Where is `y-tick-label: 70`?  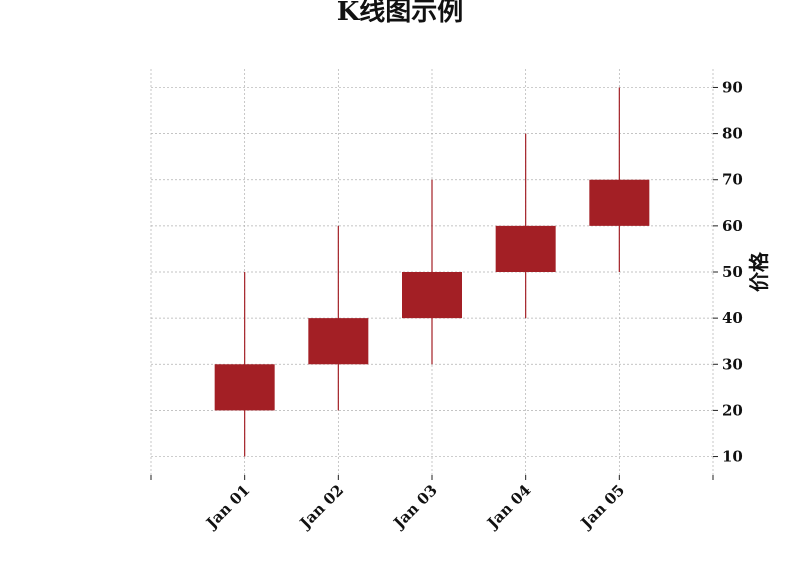
y-tick-label: 70 is located at coordinates (732, 180).